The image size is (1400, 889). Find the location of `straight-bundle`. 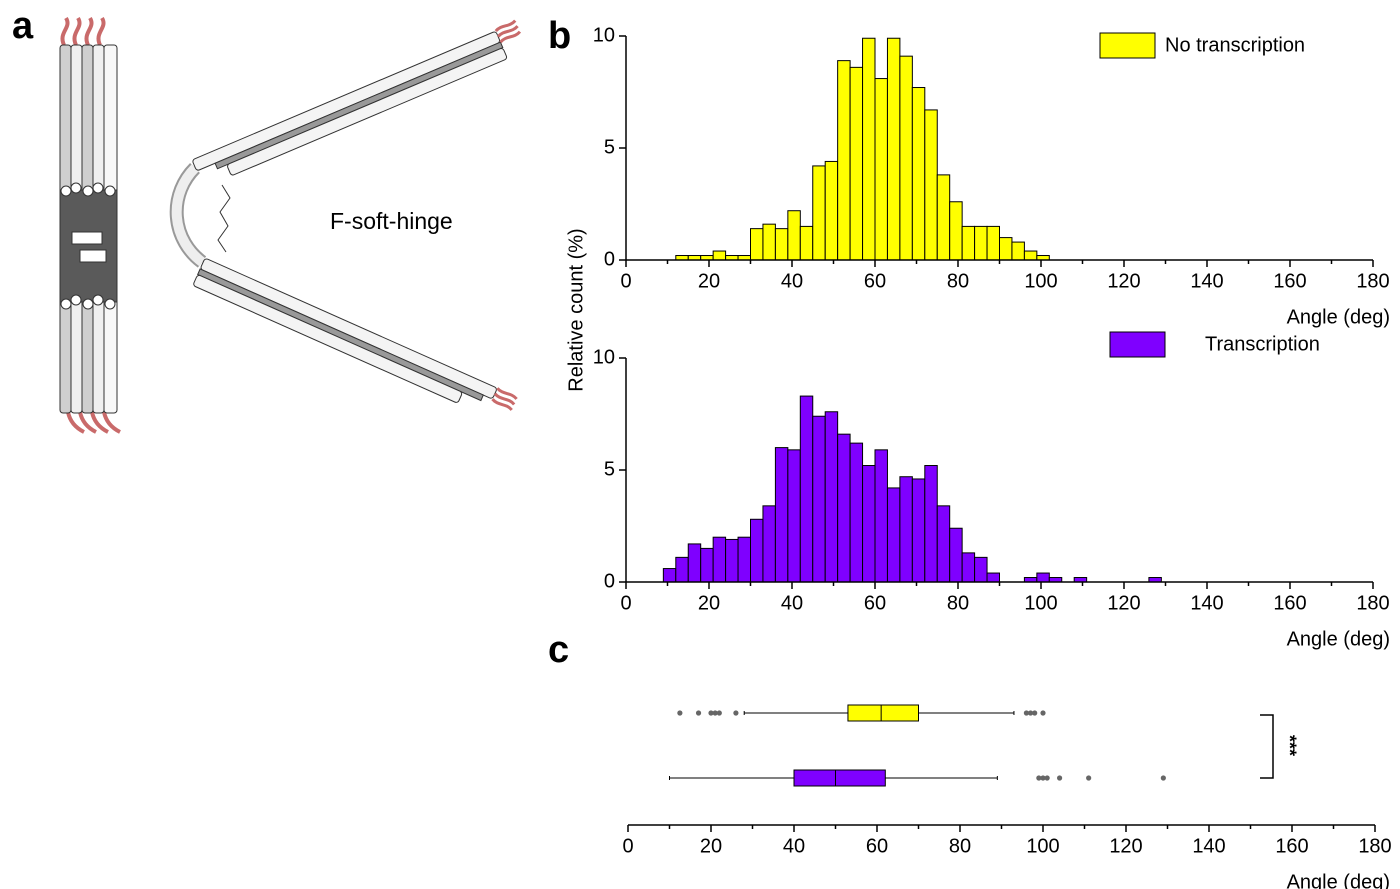

straight-bundle is located at coordinates (90, 225).